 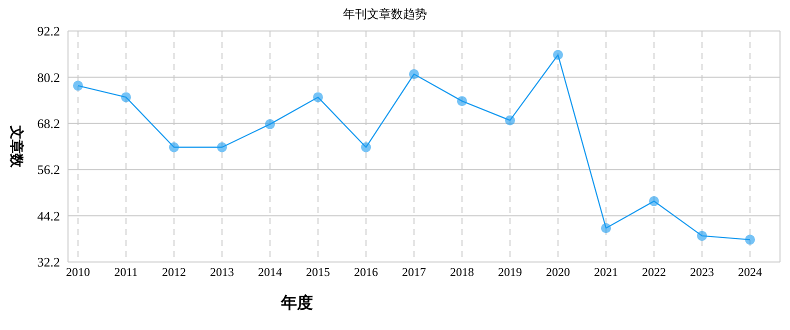 I want to click on x-tick-label: 2012, so click(x=174, y=272).